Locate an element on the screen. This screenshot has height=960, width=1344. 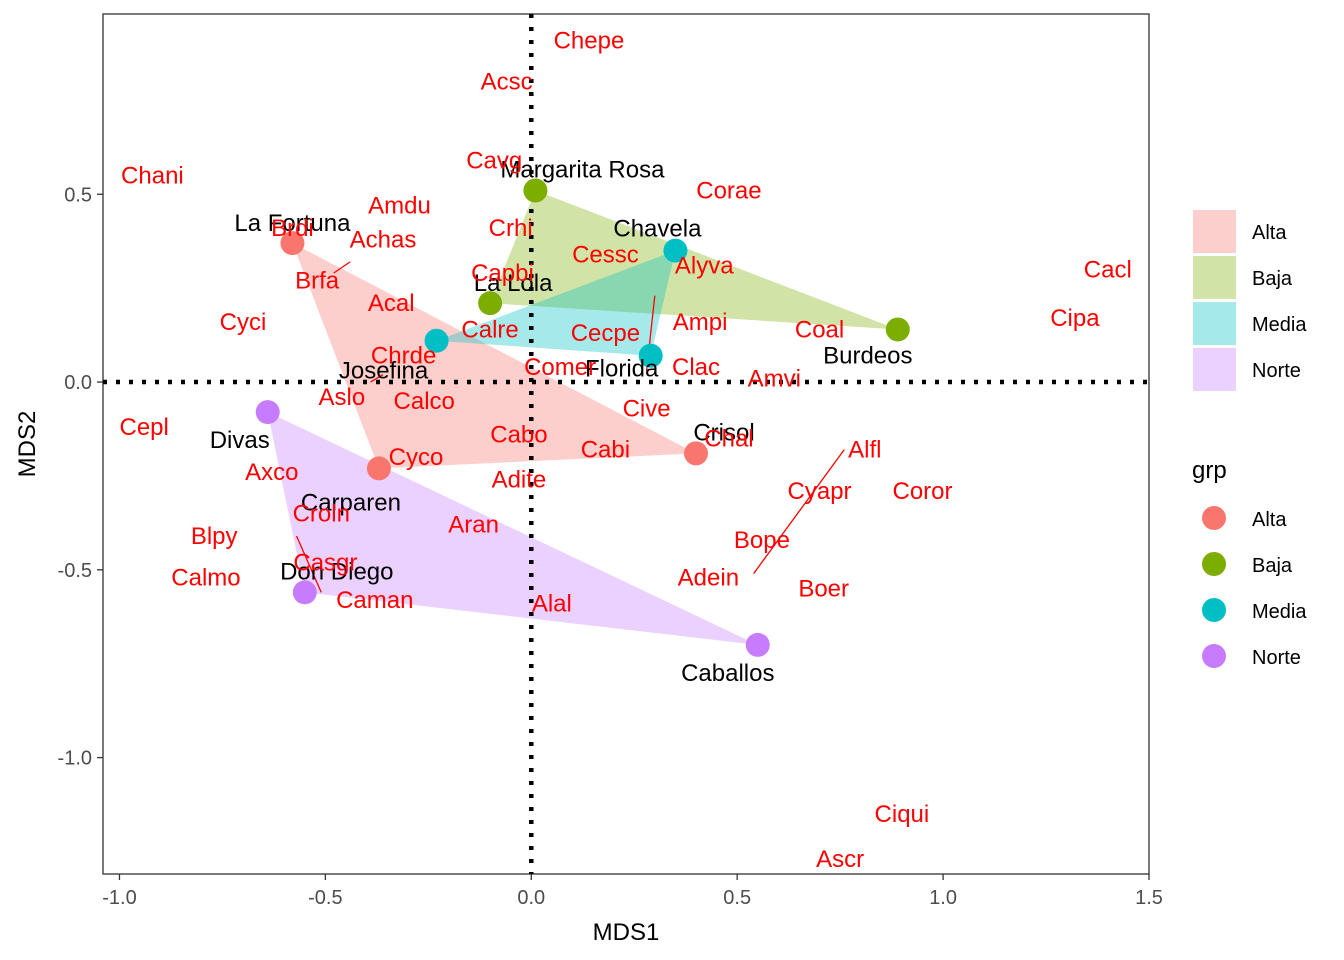
fill-legend-label: Baja is located at coordinates (1272, 279).